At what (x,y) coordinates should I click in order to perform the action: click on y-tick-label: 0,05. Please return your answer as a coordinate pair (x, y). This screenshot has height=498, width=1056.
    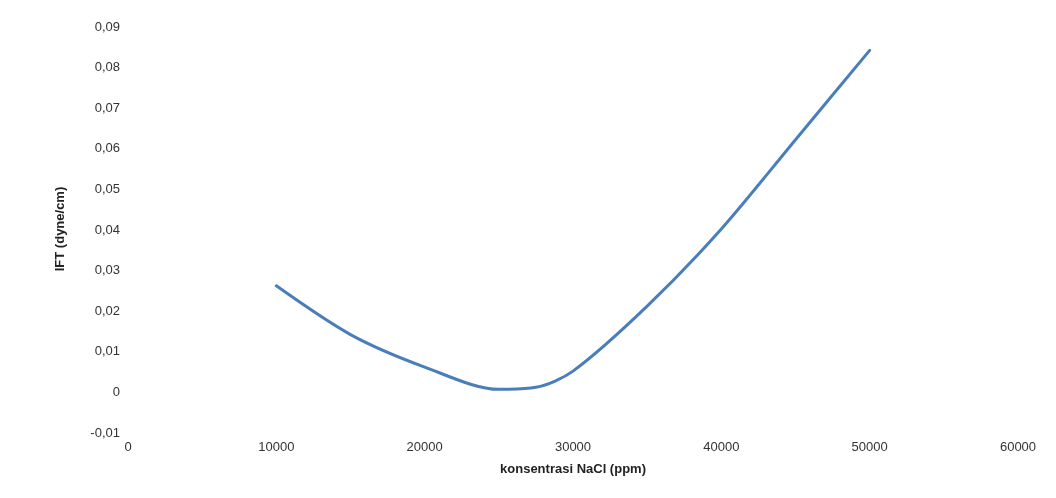
    Looking at the image, I should click on (107, 188).